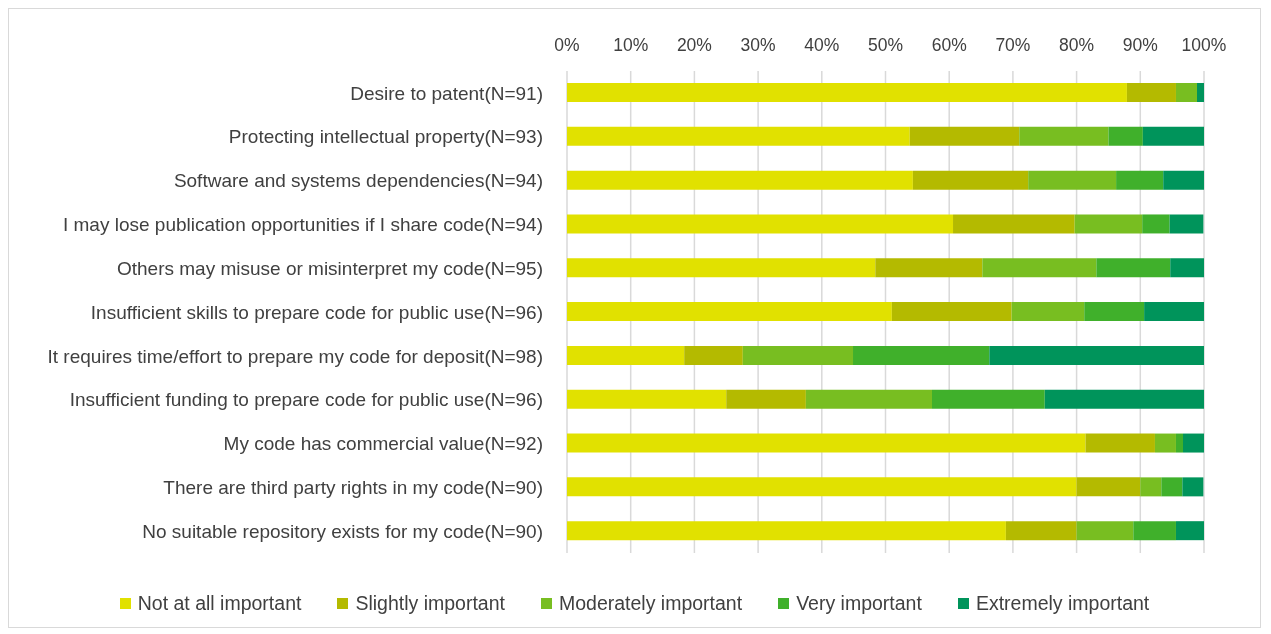  Describe the element at coordinates (758, 45) in the screenshot. I see `x-tick-label: 30%` at that location.